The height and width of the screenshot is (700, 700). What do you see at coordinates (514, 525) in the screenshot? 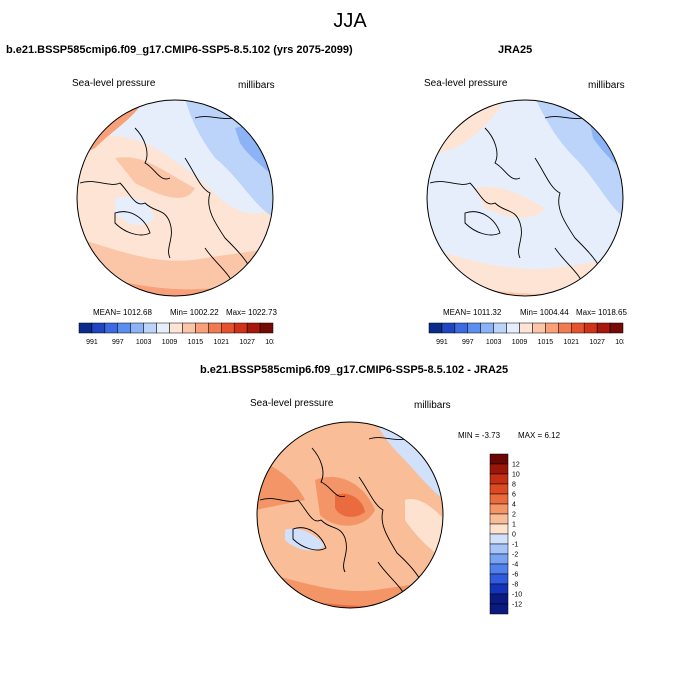
I see `colorbar-tick-label: 1` at bounding box center [514, 525].